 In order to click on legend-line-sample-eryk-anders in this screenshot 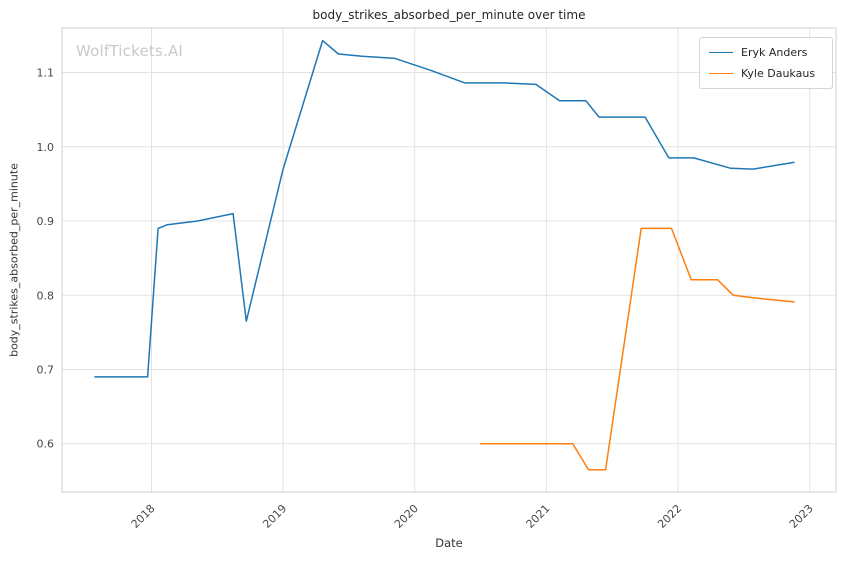, I will do `click(721, 52)`.